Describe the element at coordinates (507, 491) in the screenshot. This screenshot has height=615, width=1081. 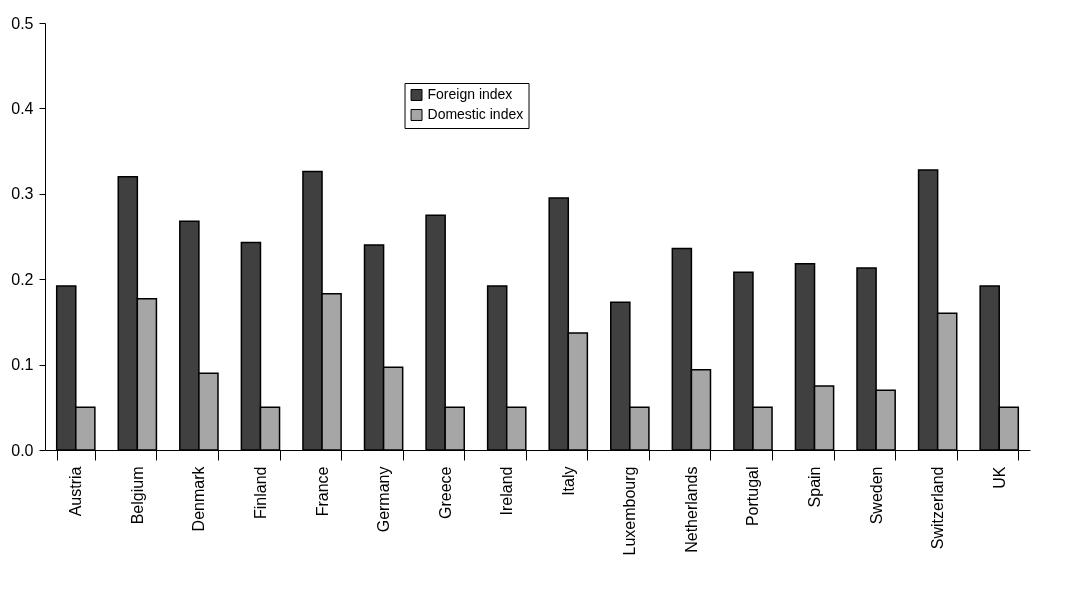
I see `x-tick-label: Ireland` at that location.